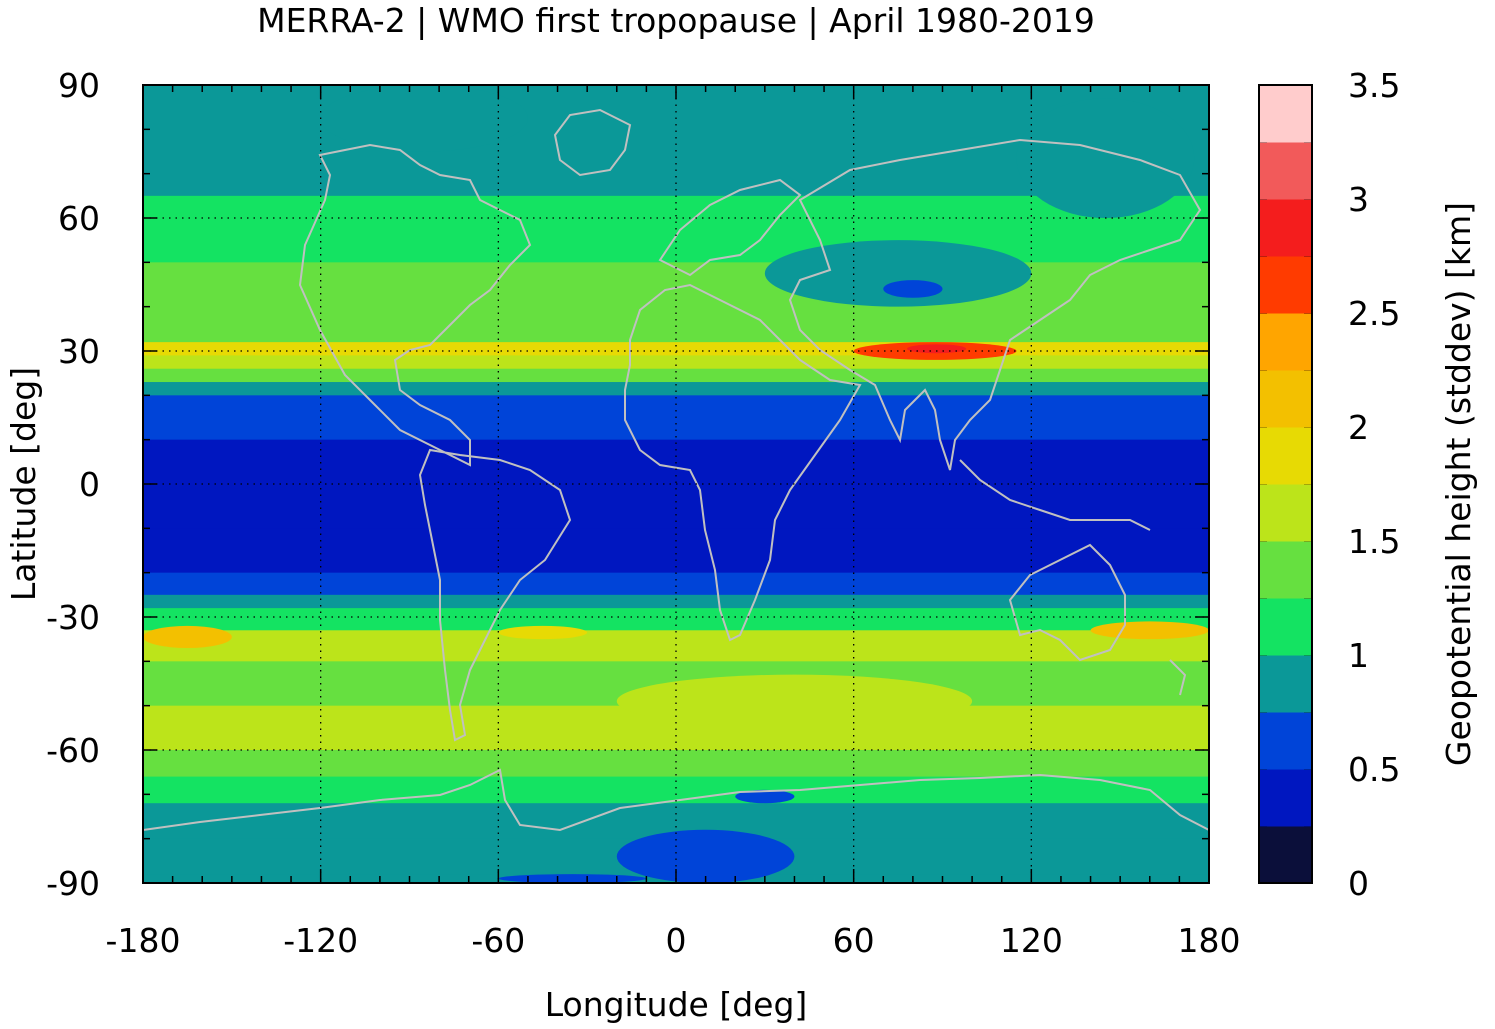 Image resolution: width=1495 pixels, height=1029 pixels. I want to click on colorbar-frame, so click(1285, 484).